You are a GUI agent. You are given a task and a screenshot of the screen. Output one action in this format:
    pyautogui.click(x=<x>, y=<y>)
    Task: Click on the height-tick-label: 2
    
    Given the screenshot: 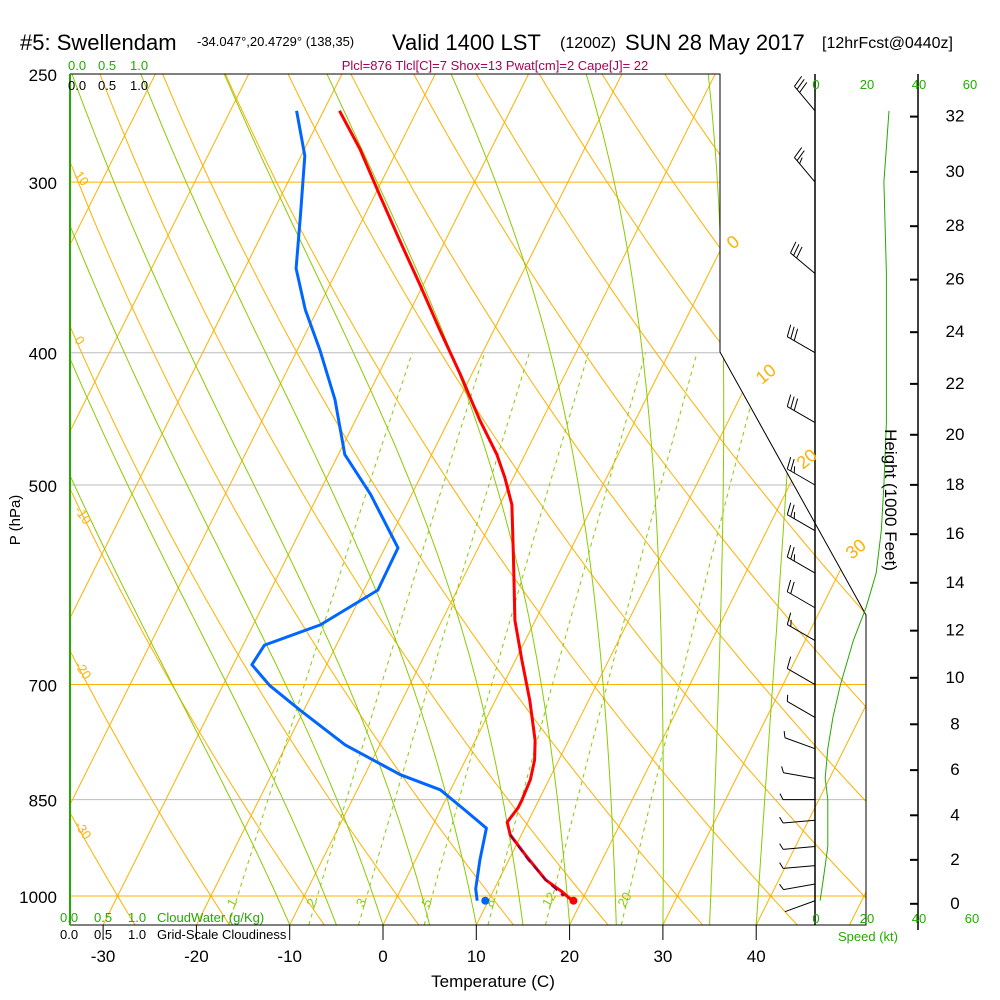 What is the action you would take?
    pyautogui.click(x=954, y=859)
    